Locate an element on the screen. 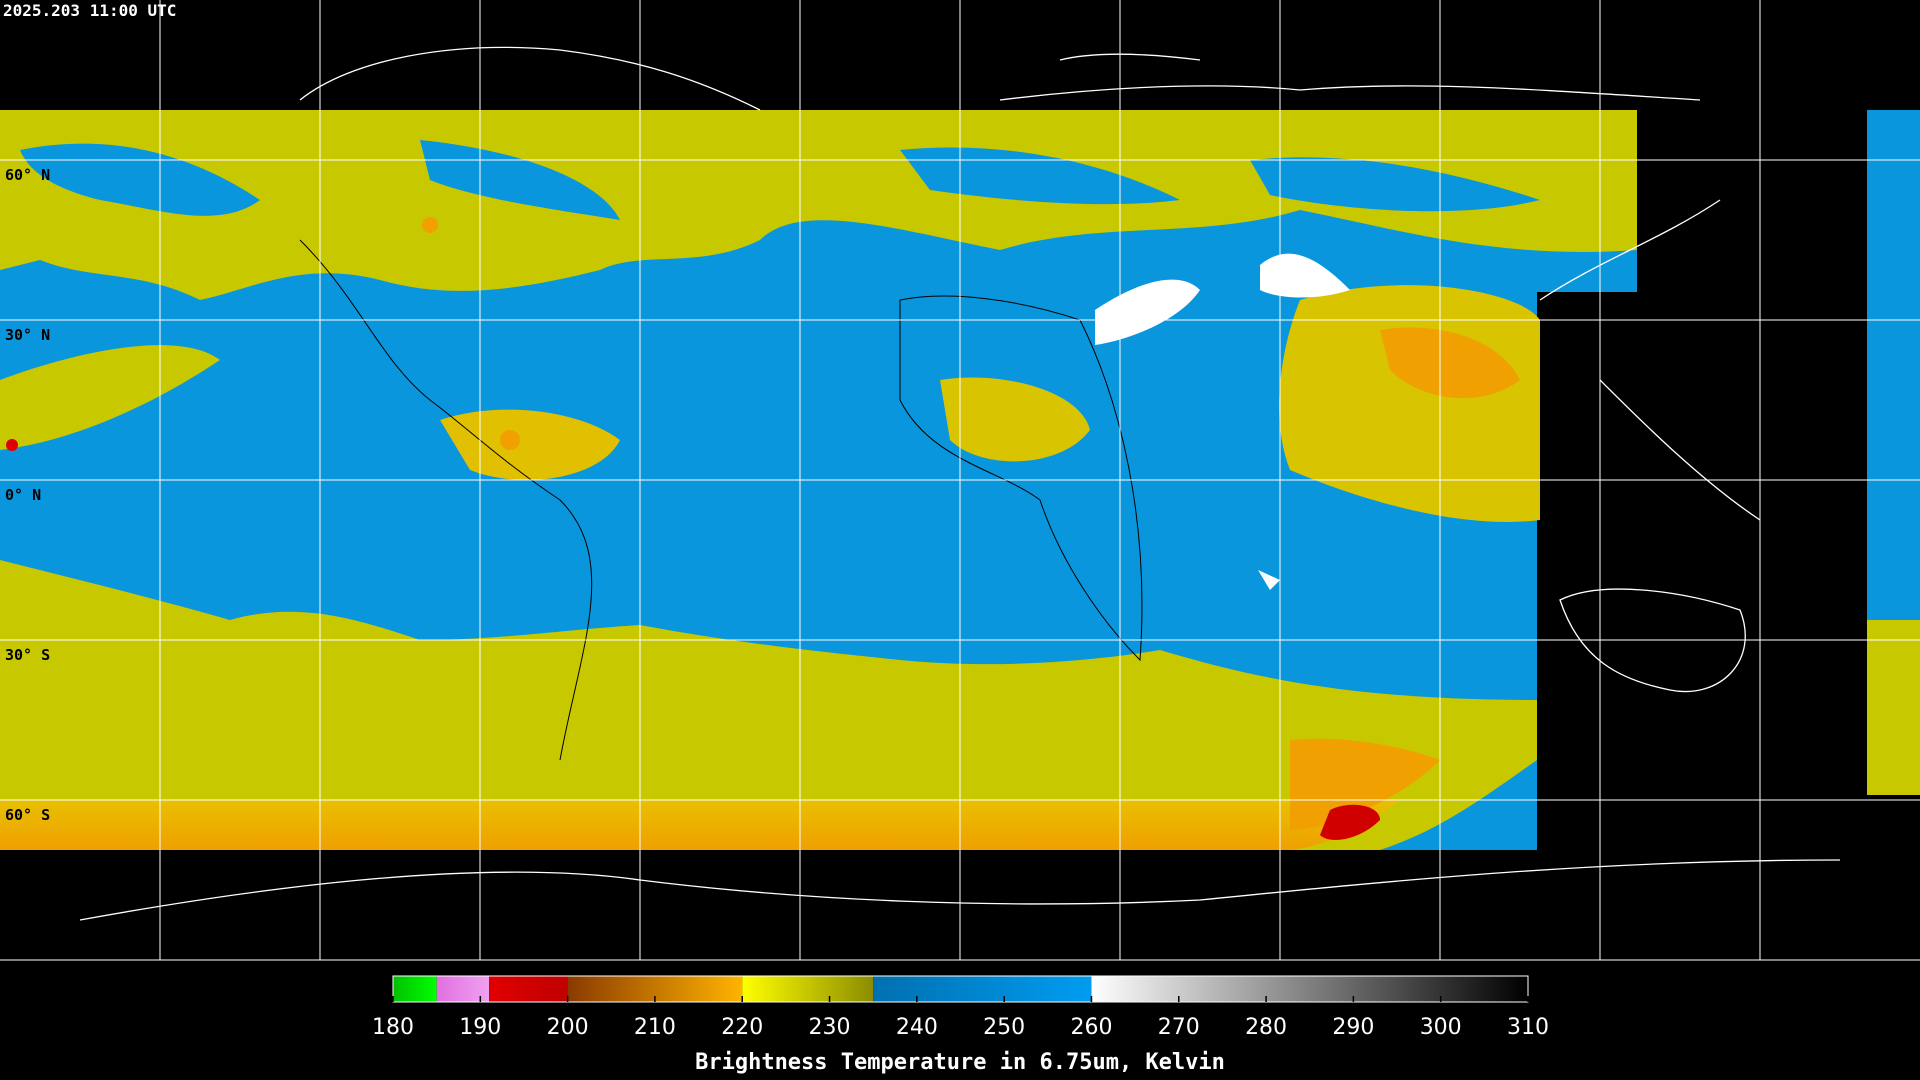 Image resolution: width=1920 pixels, height=1080 pixels. timestamp: 2025.203 11:00 UTC is located at coordinates (89, 10).